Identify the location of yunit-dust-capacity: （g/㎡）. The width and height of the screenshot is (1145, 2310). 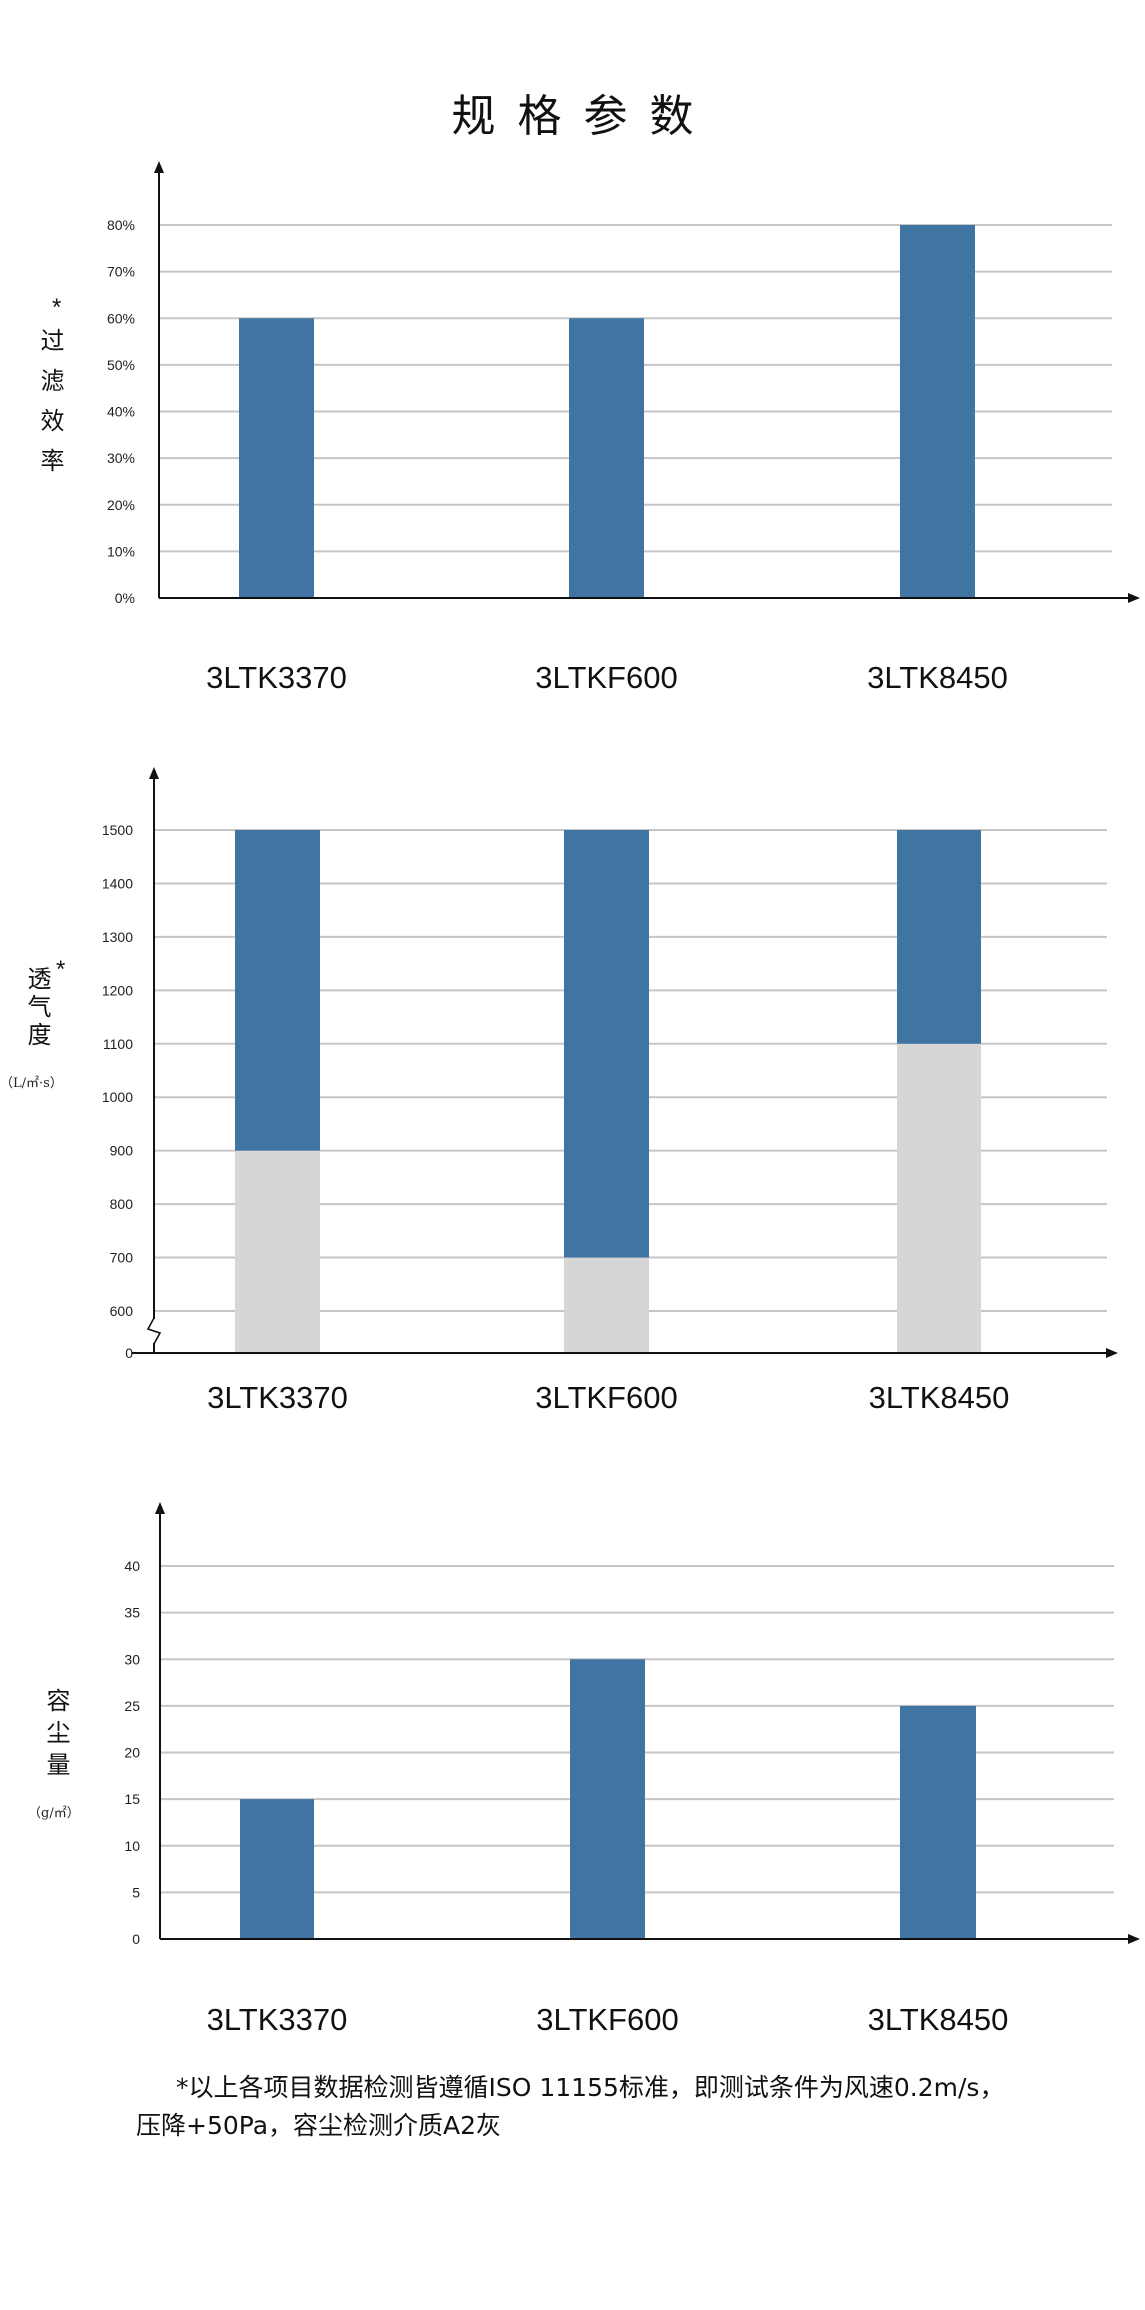
(54, 1813).